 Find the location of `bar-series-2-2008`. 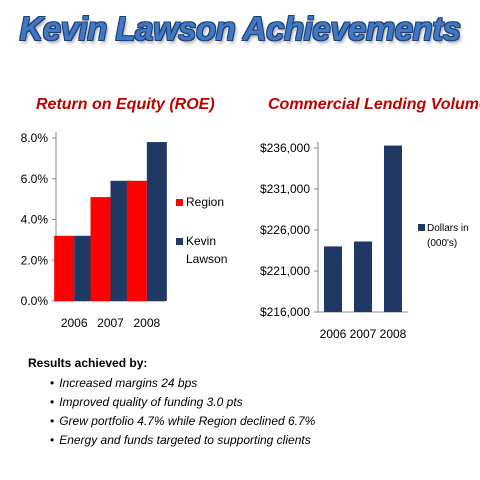

bar-series-2-2008 is located at coordinates (156, 221).